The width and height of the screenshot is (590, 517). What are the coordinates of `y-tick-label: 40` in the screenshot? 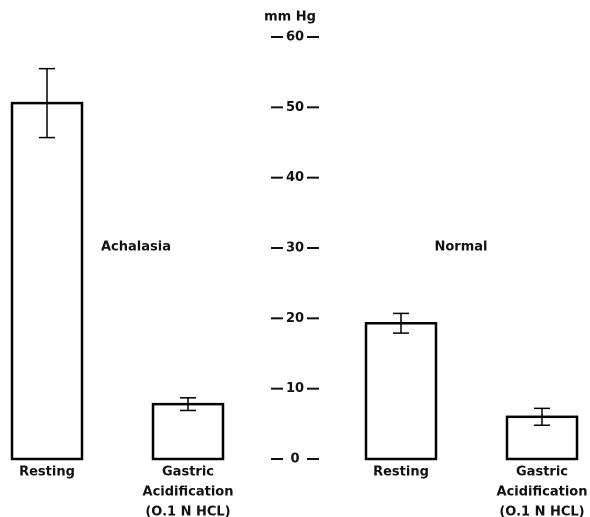 It's located at (295, 177).